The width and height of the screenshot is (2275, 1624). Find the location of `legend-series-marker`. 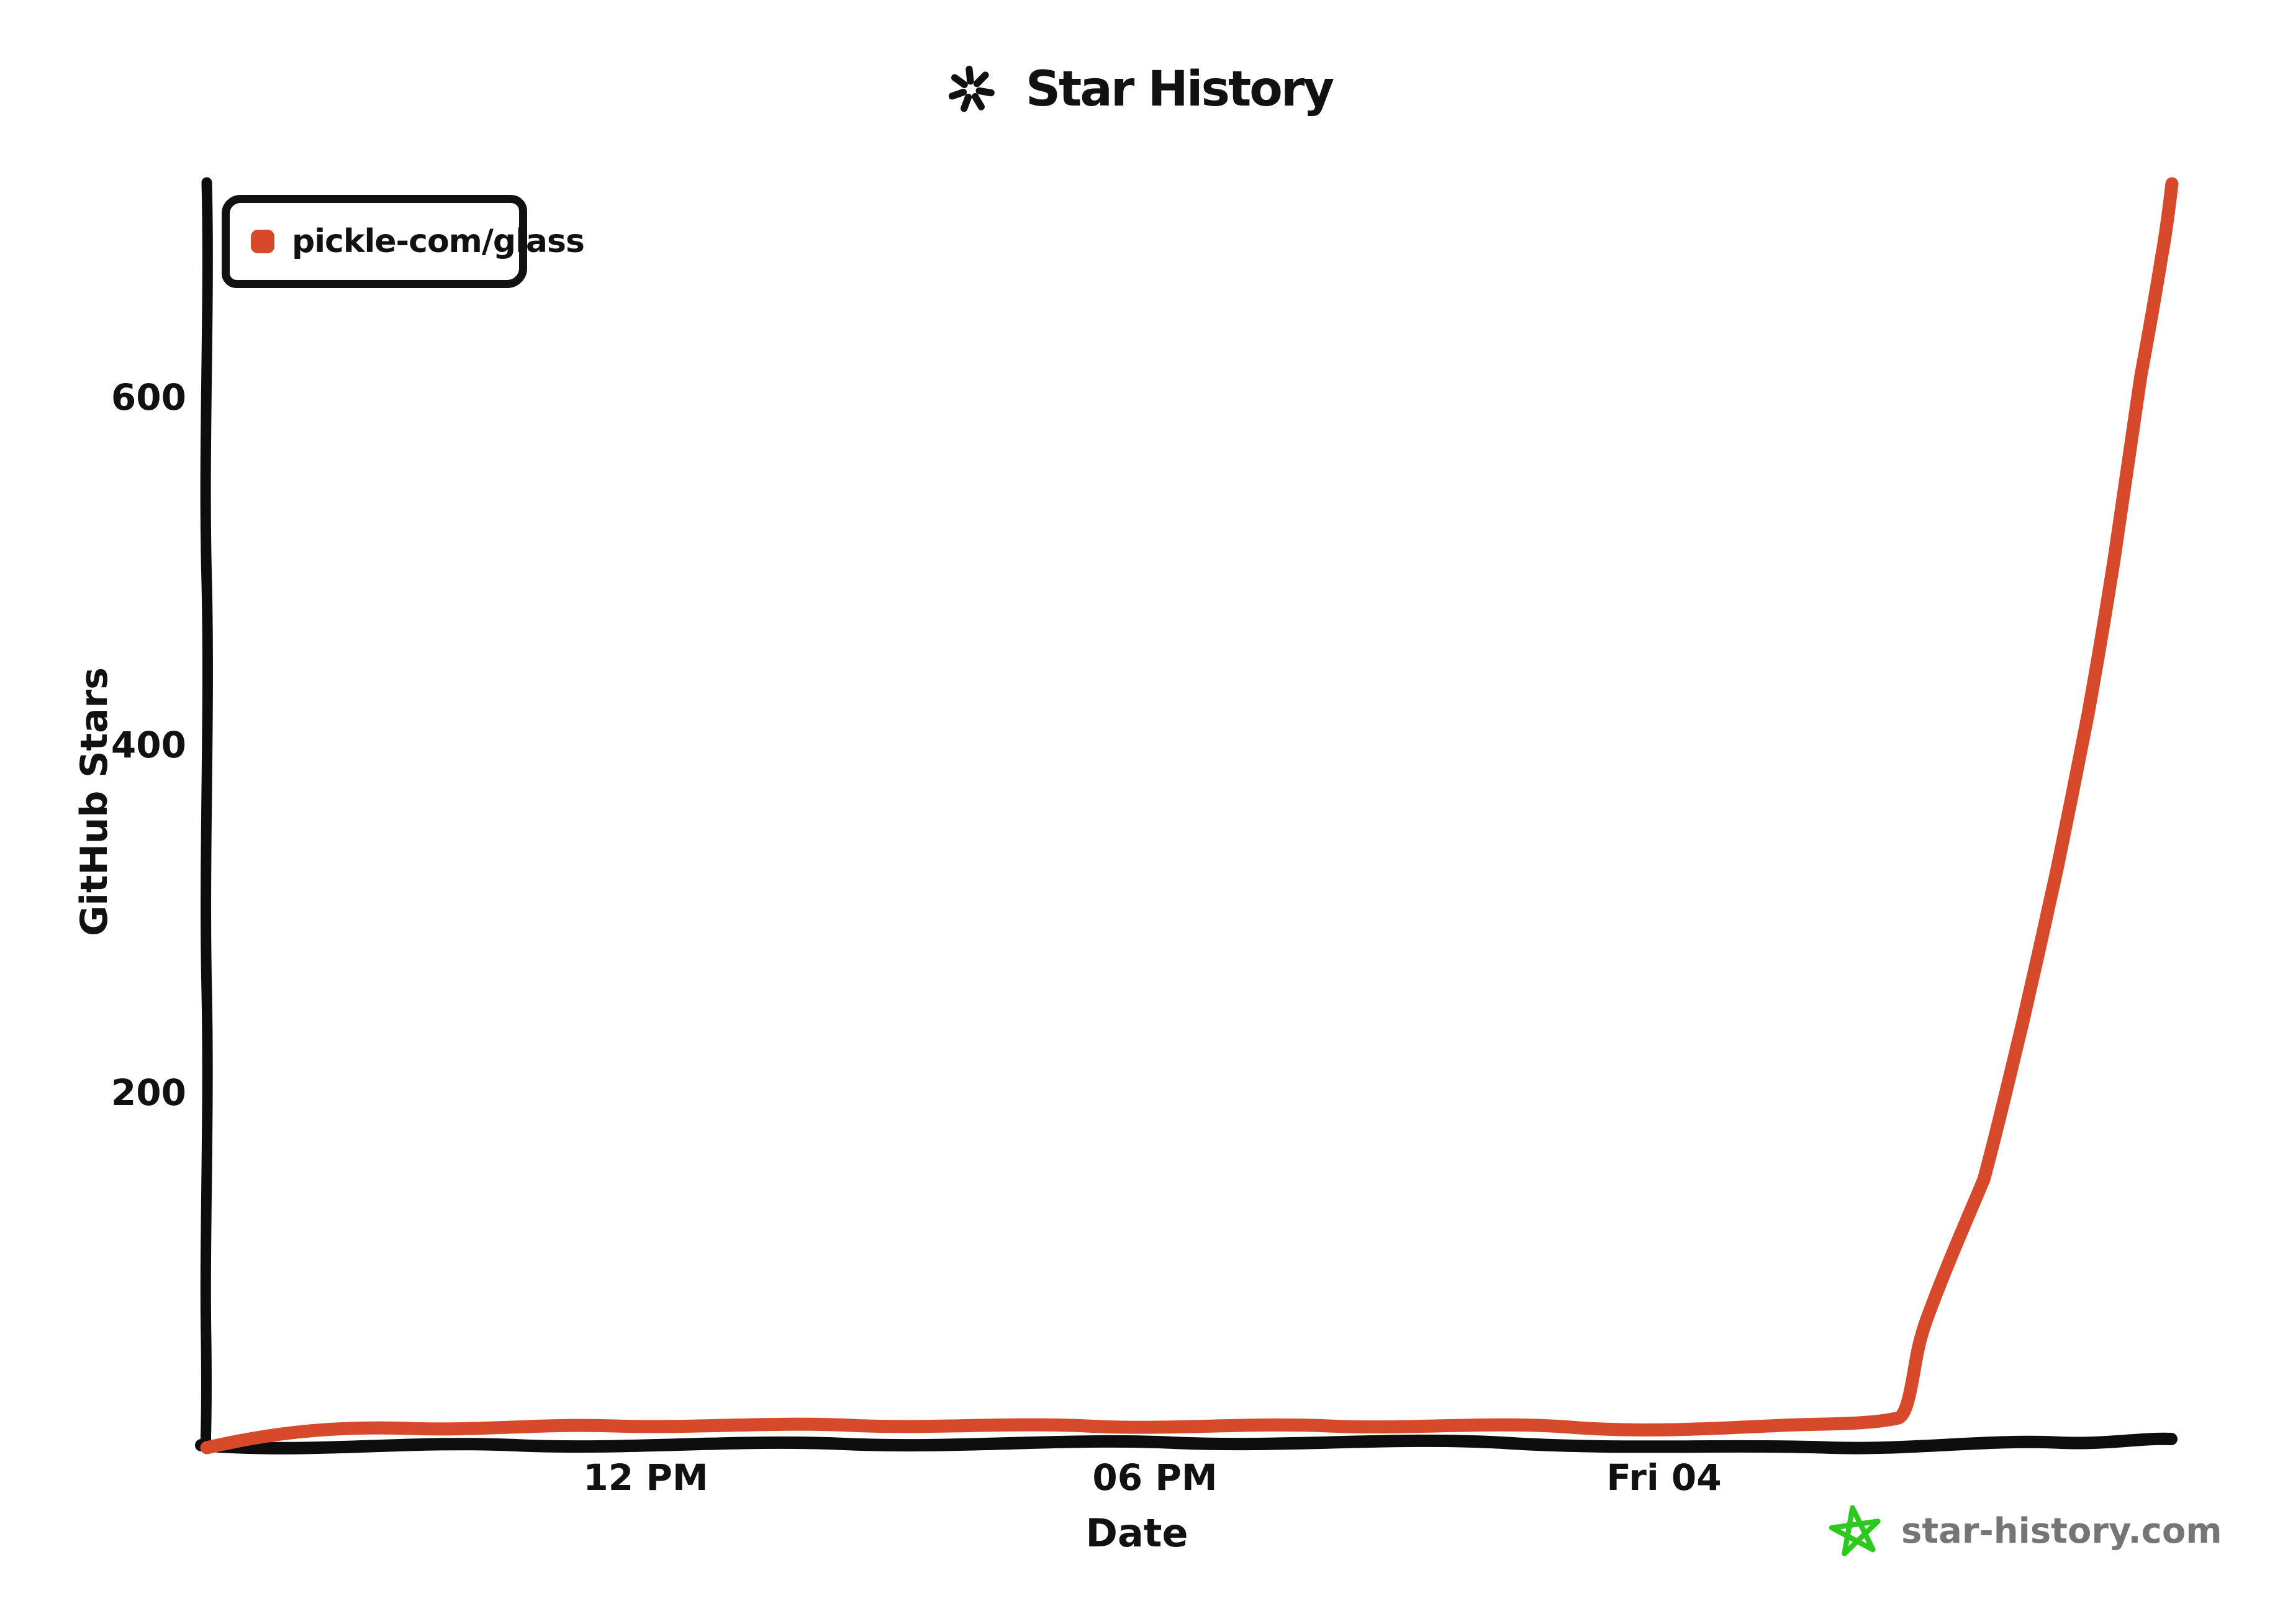

legend-series-marker is located at coordinates (262, 241).